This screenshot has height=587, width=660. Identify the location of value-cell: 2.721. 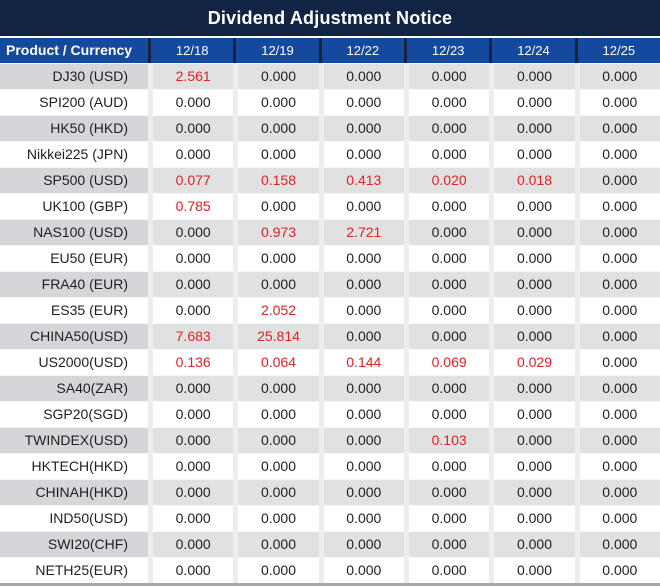
(361, 232).